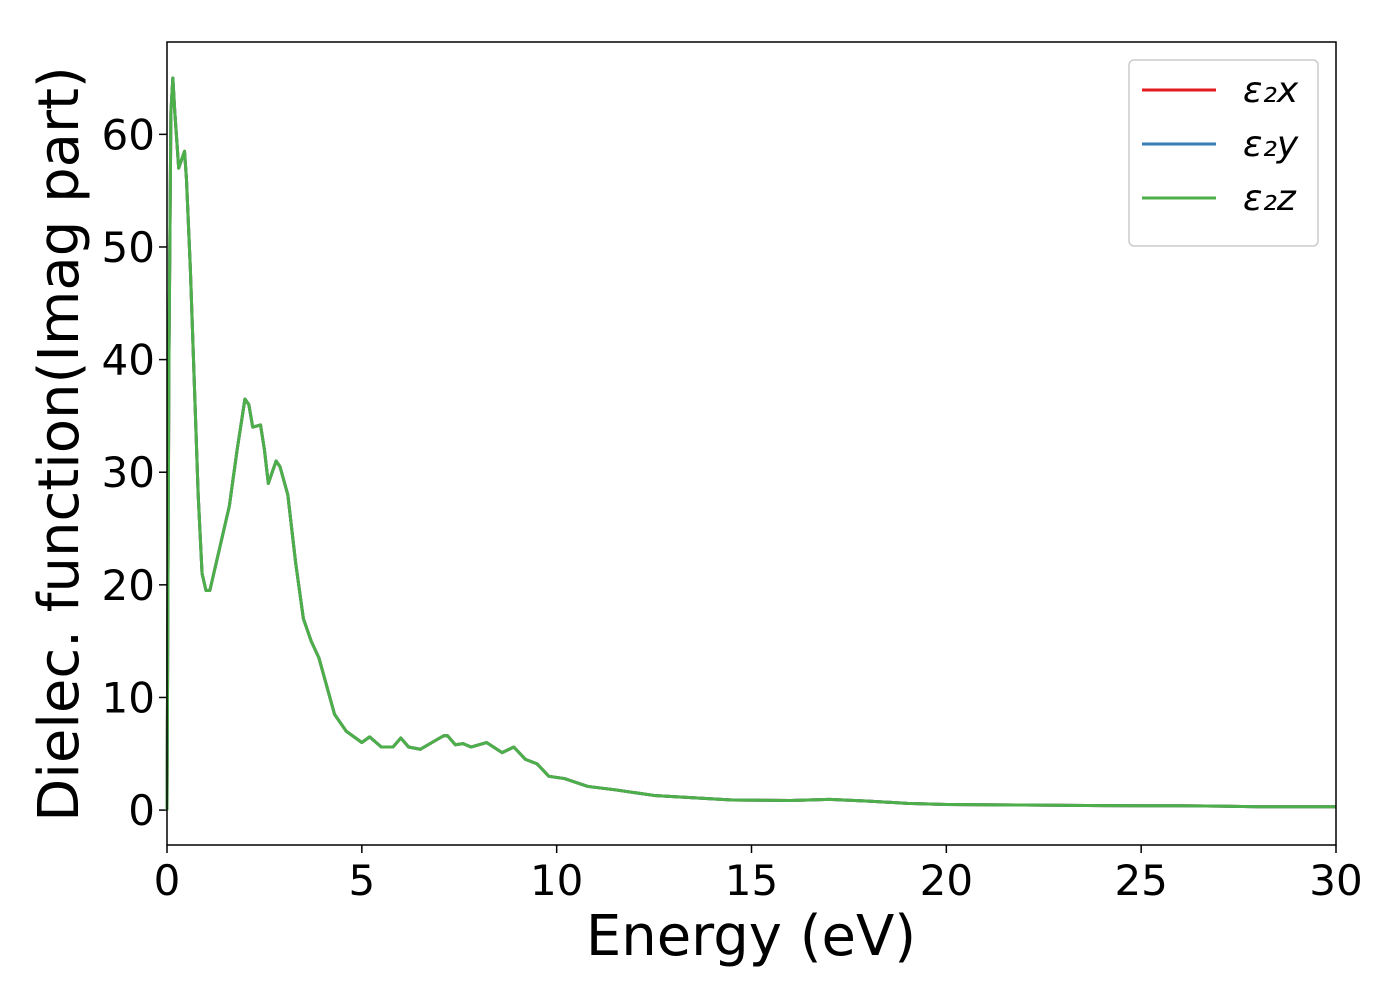 The height and width of the screenshot is (1000, 1400). I want to click on legend-label: ε₂x, so click(1271, 90).